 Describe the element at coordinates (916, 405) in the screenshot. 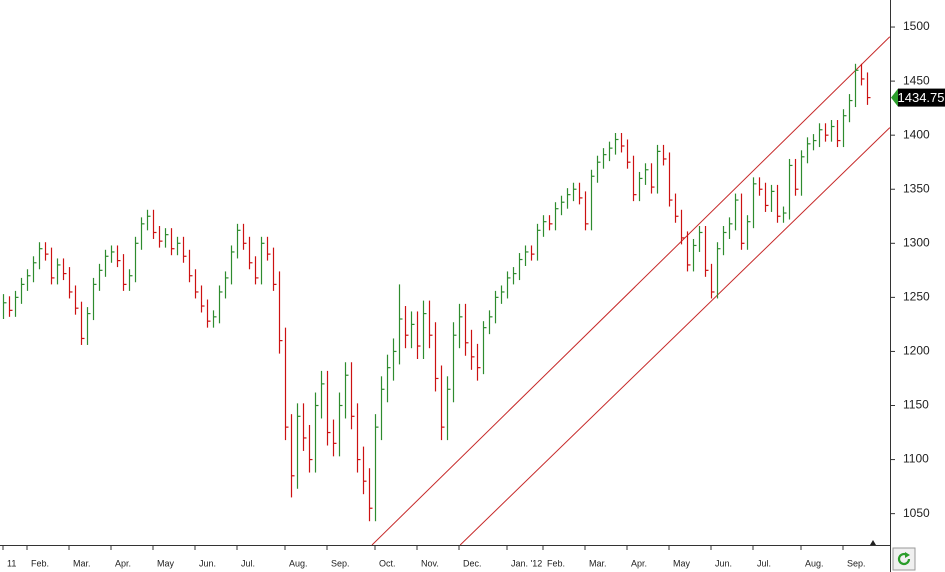

I see `y-tick-label: 1150` at that location.